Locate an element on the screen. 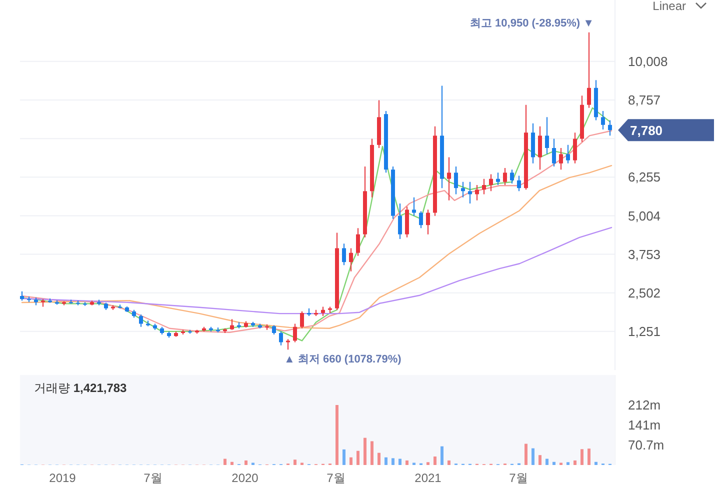 Image resolution: width=716 pixels, height=499 pixels. y-tick-label: 6,255 is located at coordinates (644, 177).